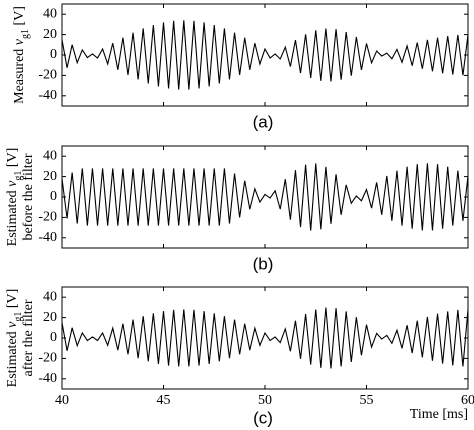 Image resolution: width=474 pixels, height=430 pixels. What do you see at coordinates (28, 196) in the screenshot?
I see `y-axis-label-2: before the filter` at bounding box center [28, 196].